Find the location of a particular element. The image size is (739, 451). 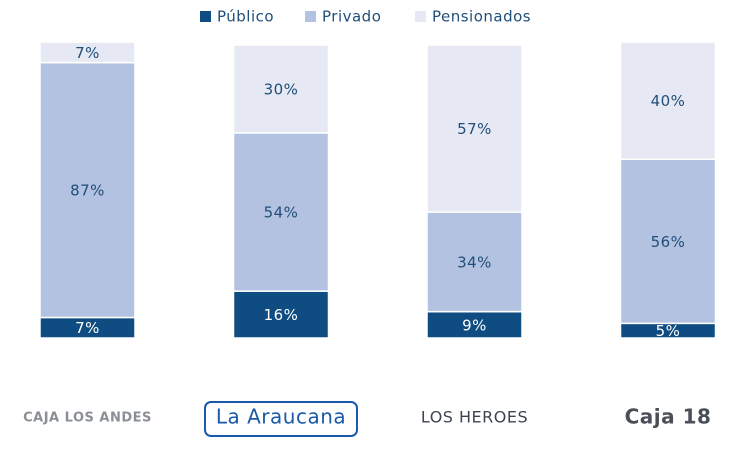

value-label: 40% is located at coordinates (668, 101).